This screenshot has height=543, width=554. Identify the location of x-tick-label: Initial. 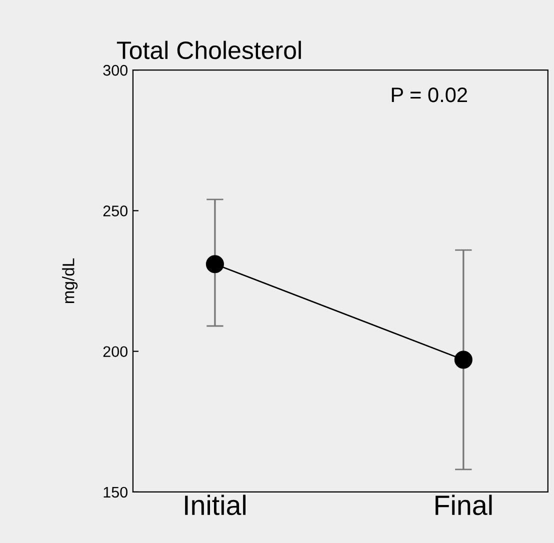
(215, 505).